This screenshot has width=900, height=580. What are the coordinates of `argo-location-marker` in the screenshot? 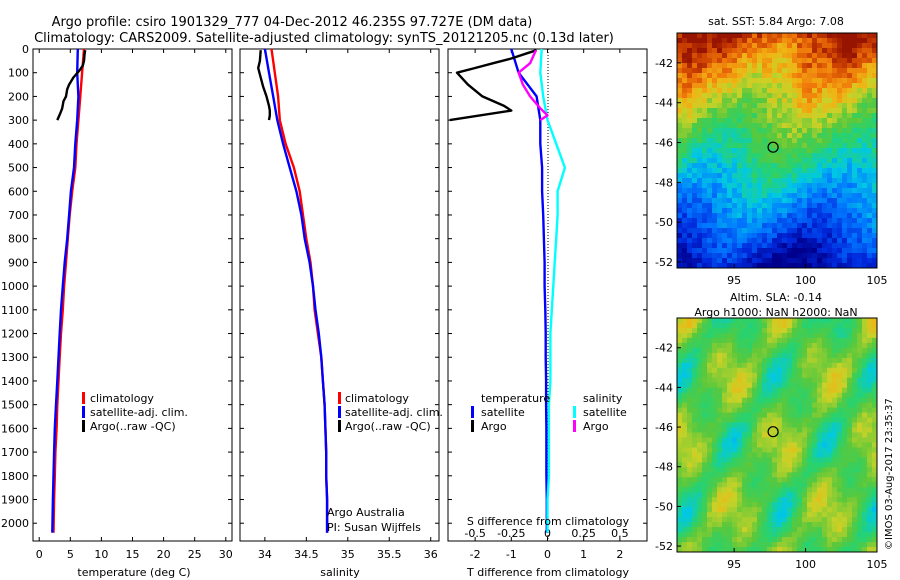 It's located at (773, 147).